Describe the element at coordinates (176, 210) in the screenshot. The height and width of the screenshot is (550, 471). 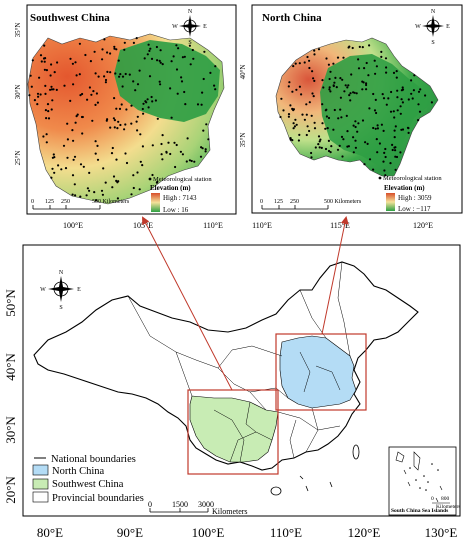
I see `southwest-legend-low: Low : 16` at that location.